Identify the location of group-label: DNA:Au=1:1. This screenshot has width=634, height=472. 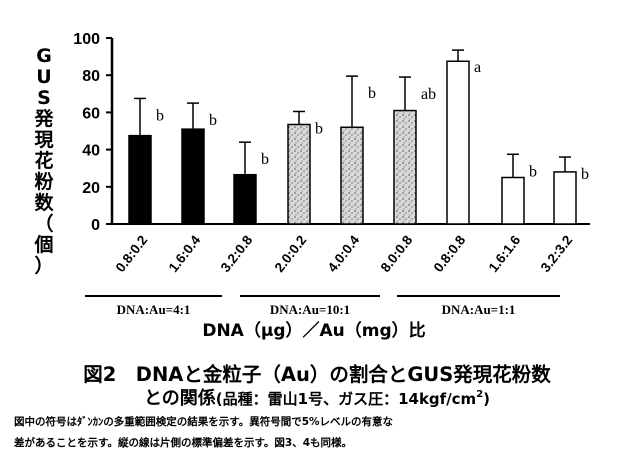
(479, 309).